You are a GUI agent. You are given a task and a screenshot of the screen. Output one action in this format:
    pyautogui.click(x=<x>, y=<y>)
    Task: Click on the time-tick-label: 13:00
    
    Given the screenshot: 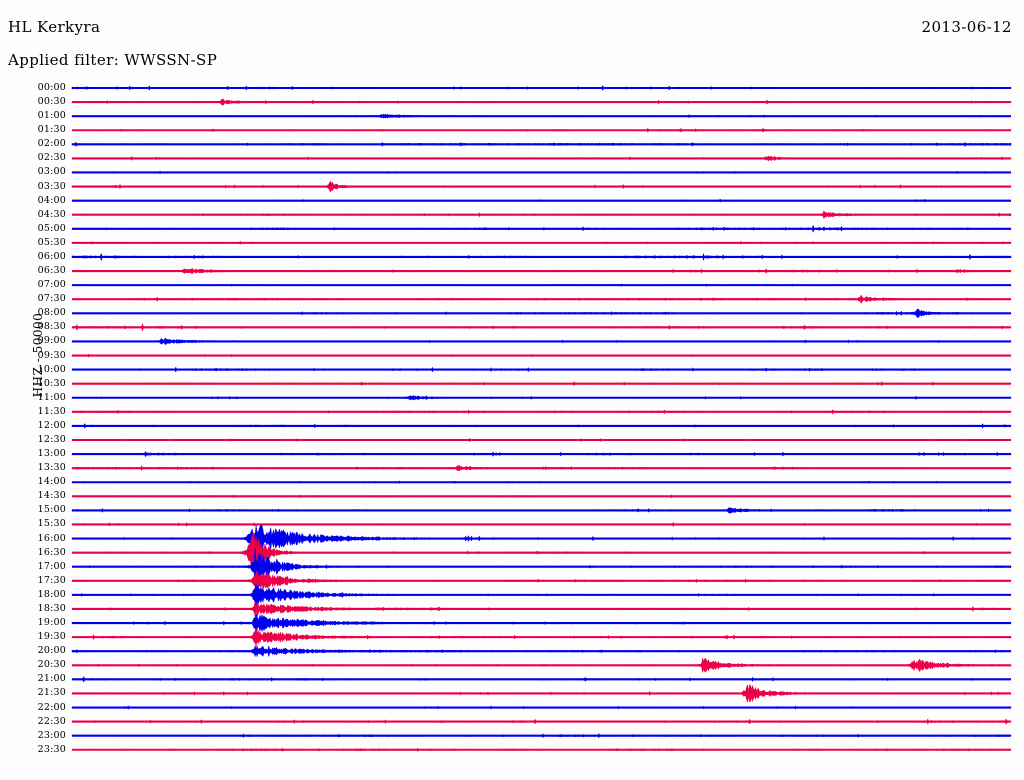 What is the action you would take?
    pyautogui.click(x=51, y=454)
    